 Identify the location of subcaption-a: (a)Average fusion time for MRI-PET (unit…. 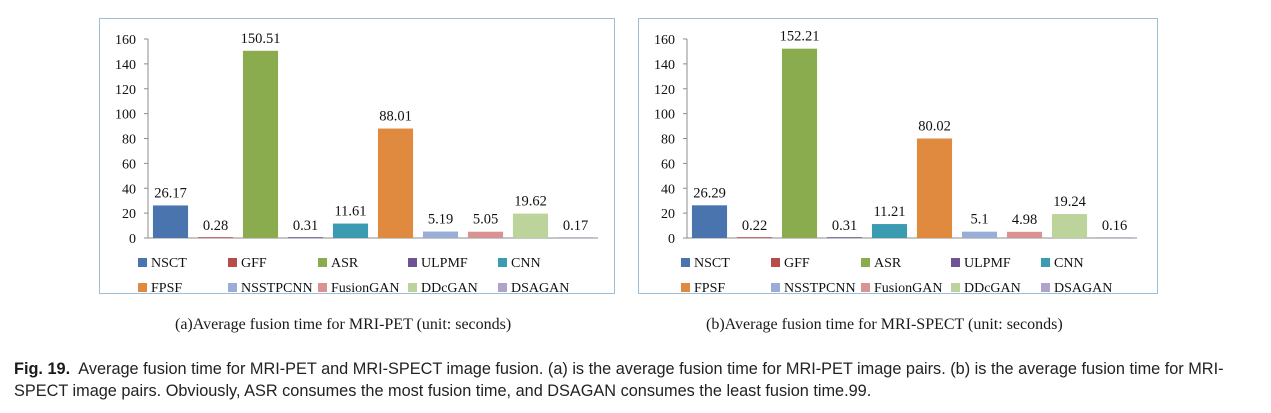
(343, 324).